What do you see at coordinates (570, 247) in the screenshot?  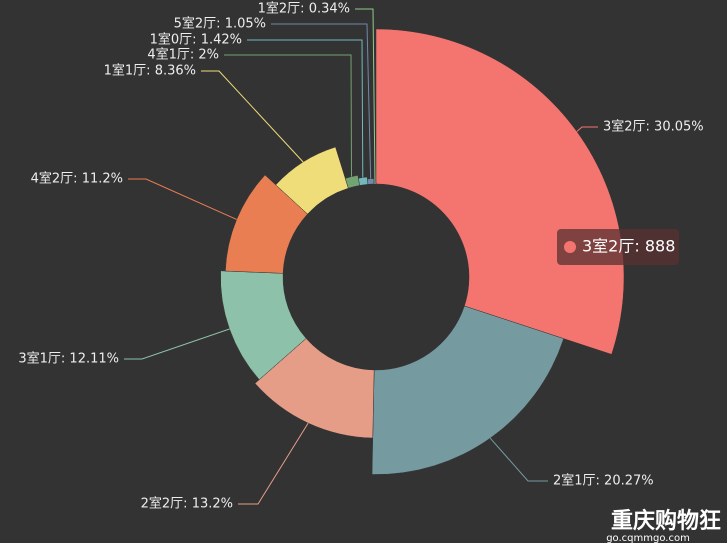 I see `tooltip-dot` at bounding box center [570, 247].